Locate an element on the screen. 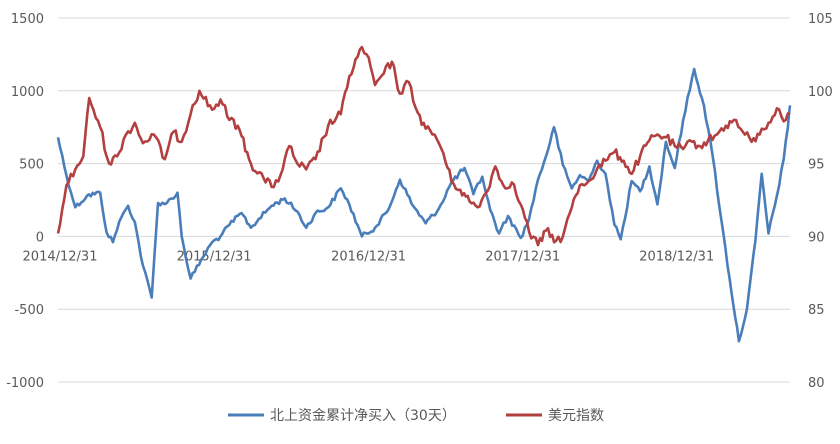  right-tick-label: 80 is located at coordinates (816, 383).